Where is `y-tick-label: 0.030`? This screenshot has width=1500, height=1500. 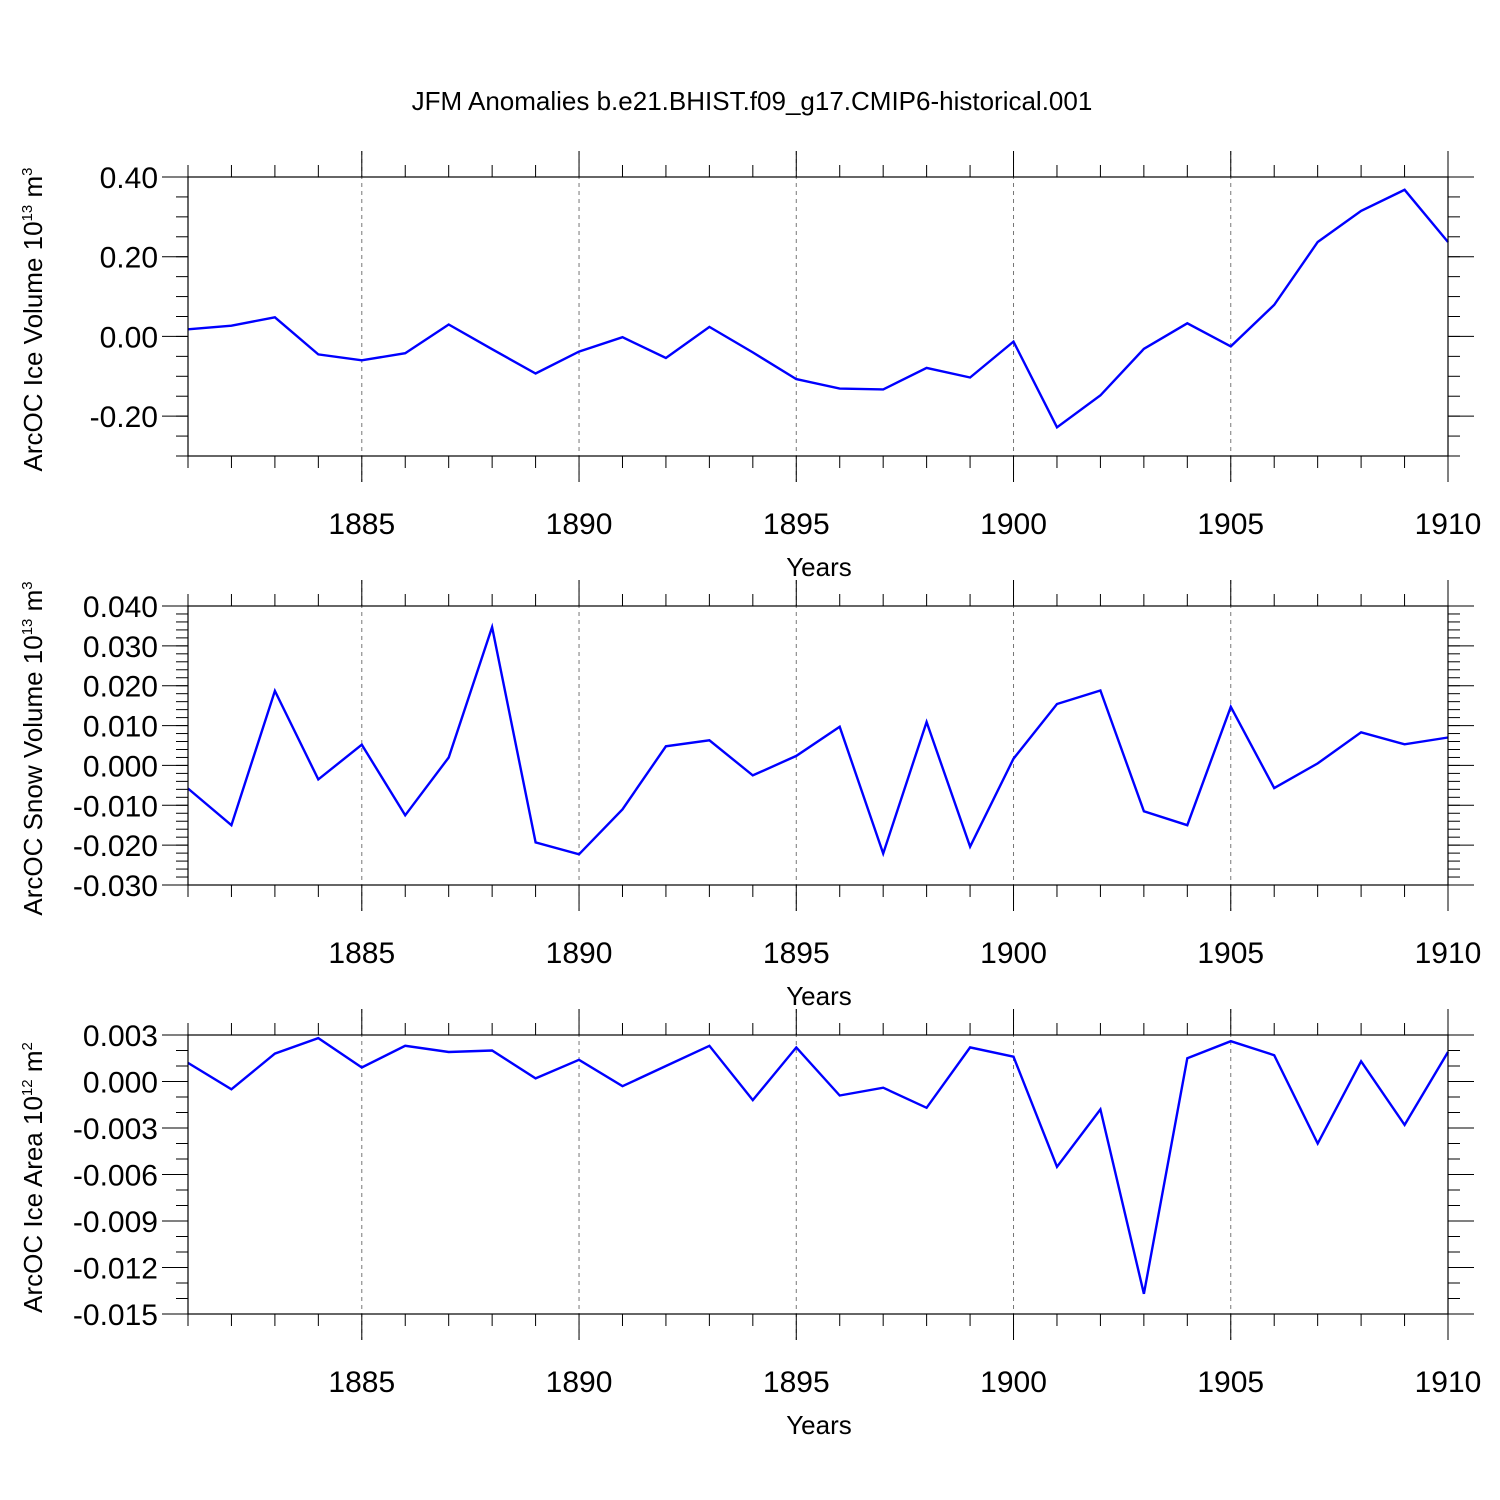 y-tick-label: 0.030 is located at coordinates (120, 647).